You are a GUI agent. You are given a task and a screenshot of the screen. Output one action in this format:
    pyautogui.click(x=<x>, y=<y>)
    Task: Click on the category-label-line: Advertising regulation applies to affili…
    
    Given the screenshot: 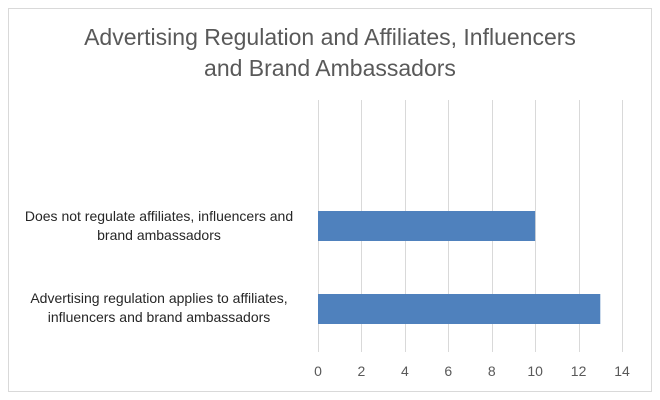 What is the action you would take?
    pyautogui.click(x=159, y=298)
    